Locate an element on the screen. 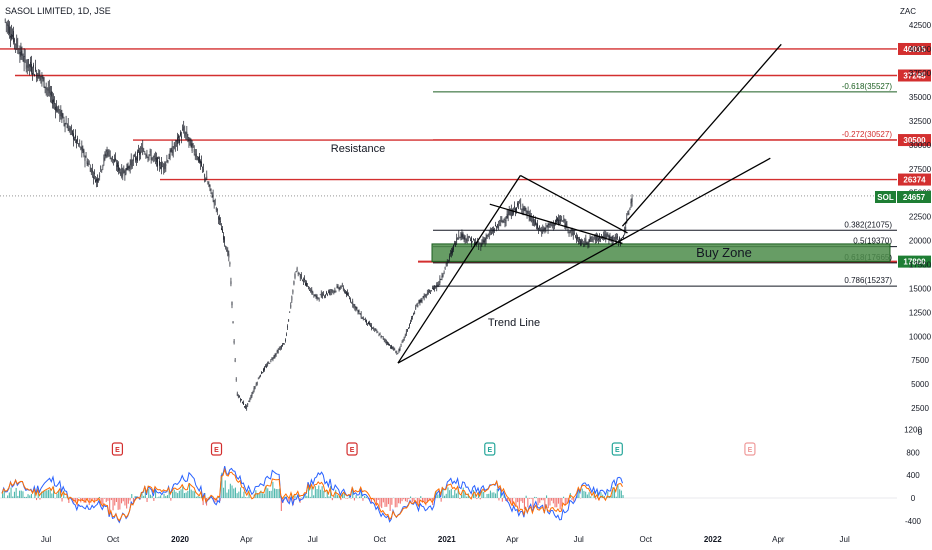 This screenshot has height=550, width=932. buy-zone: Buy Zone is located at coordinates (661, 253).